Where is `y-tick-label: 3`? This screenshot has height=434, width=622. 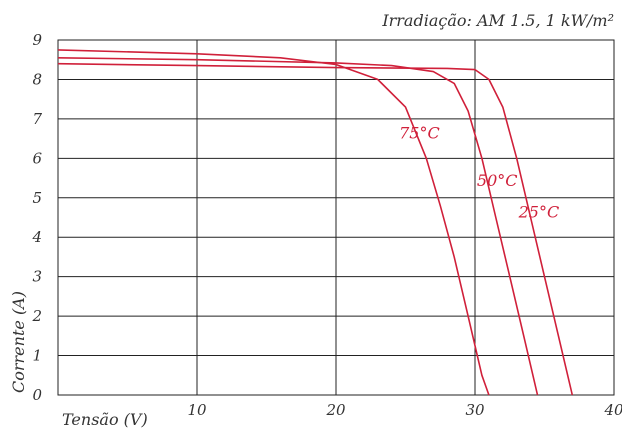 y-tick-label: 3 is located at coordinates (37, 277).